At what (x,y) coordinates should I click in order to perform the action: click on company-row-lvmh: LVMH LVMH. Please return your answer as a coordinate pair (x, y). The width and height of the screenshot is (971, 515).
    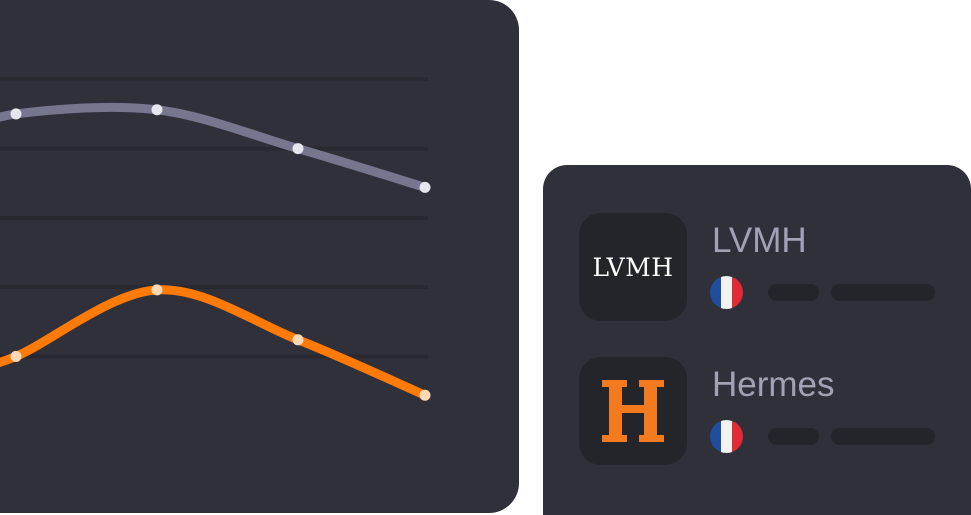
    Looking at the image, I should click on (764, 267).